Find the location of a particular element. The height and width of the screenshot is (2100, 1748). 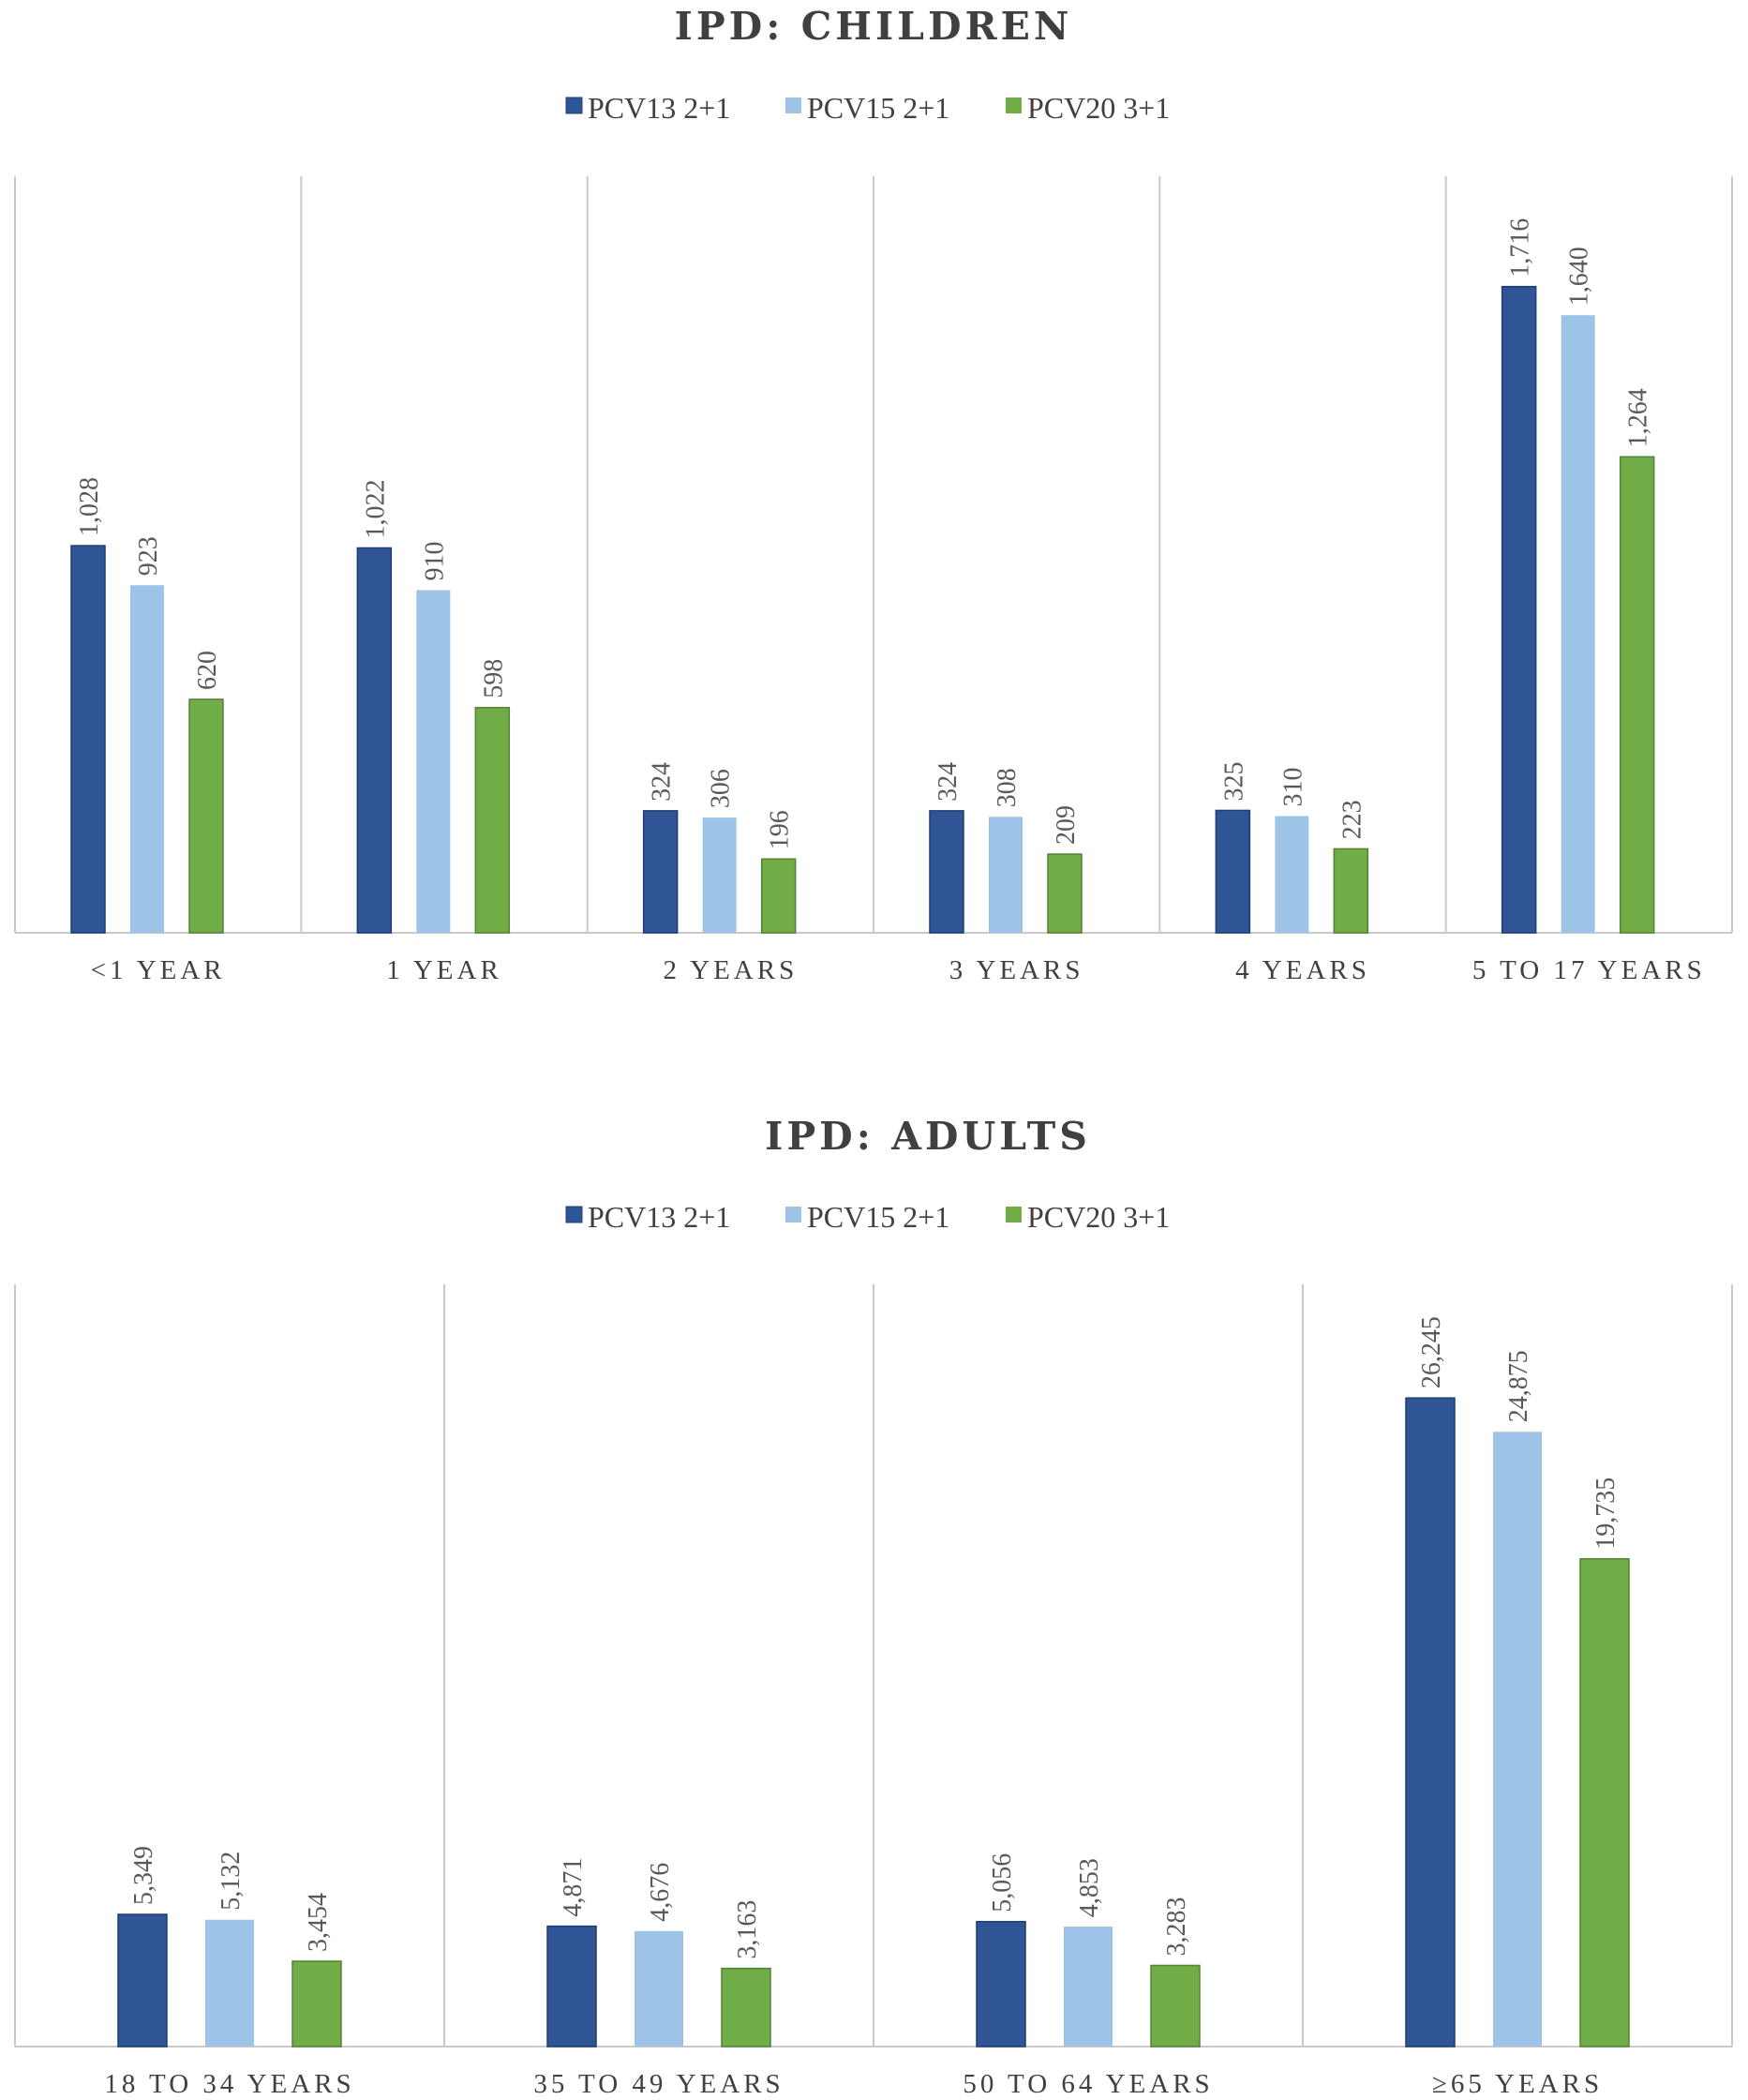

data-label: 598 is located at coordinates (493, 678).